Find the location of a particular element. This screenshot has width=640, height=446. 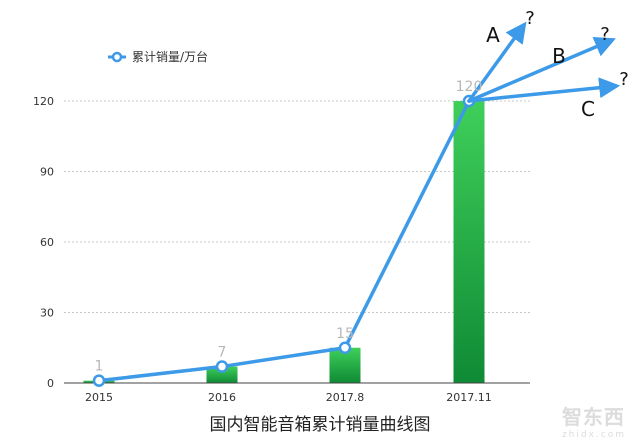

chart-title: 国内智能音箱累计销量曲线图 is located at coordinates (320, 425).